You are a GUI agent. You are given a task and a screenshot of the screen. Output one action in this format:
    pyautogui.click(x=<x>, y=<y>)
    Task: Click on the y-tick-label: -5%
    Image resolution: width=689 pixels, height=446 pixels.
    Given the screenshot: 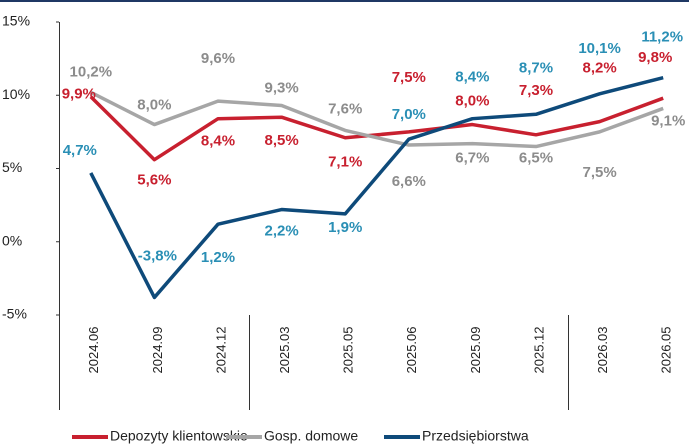 What is the action you would take?
    pyautogui.click(x=14, y=314)
    